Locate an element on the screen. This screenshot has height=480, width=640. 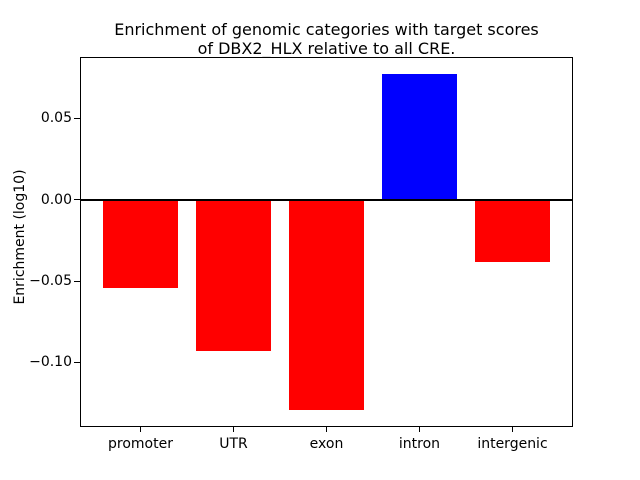
x-tick-label-promoter: promoter is located at coordinates (140, 444).